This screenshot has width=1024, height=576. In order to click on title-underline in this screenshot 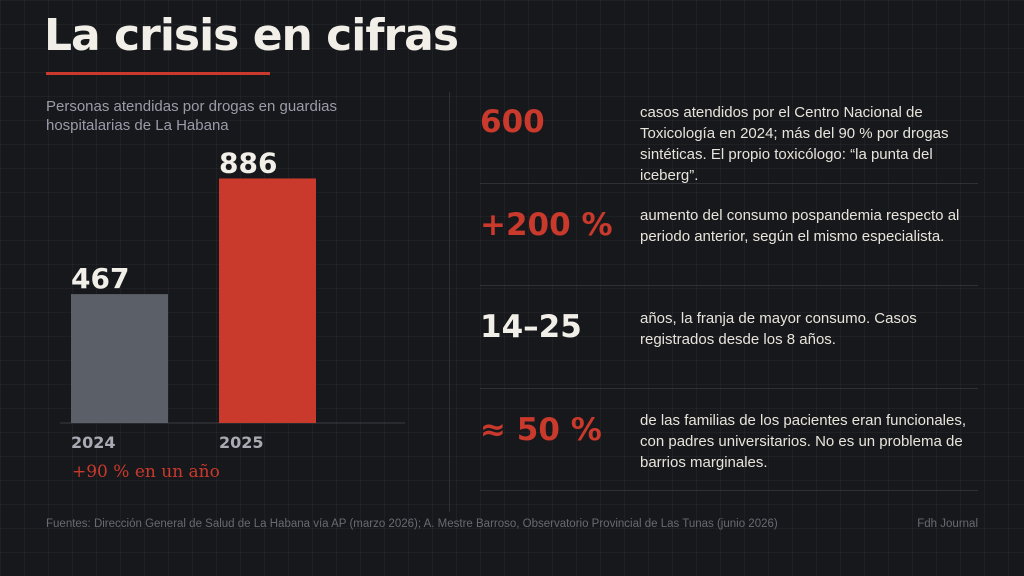, I will do `click(158, 73)`.